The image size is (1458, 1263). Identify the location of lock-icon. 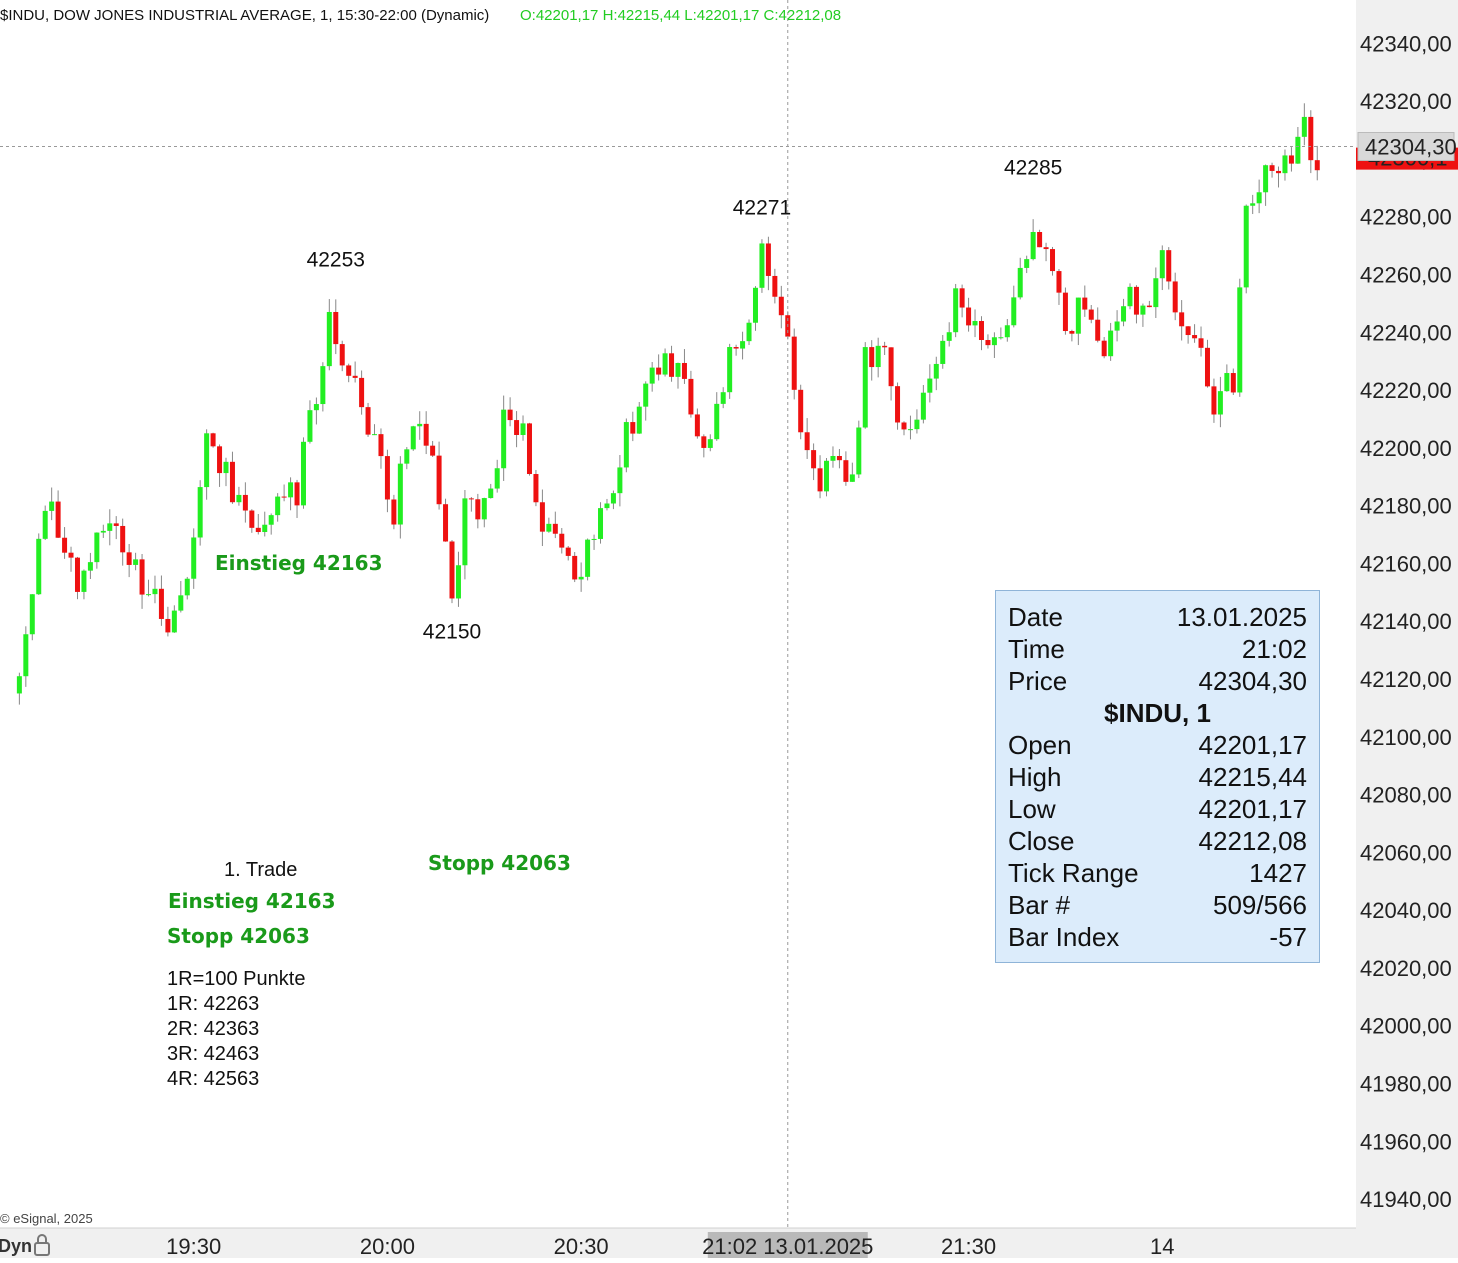
(42, 1245).